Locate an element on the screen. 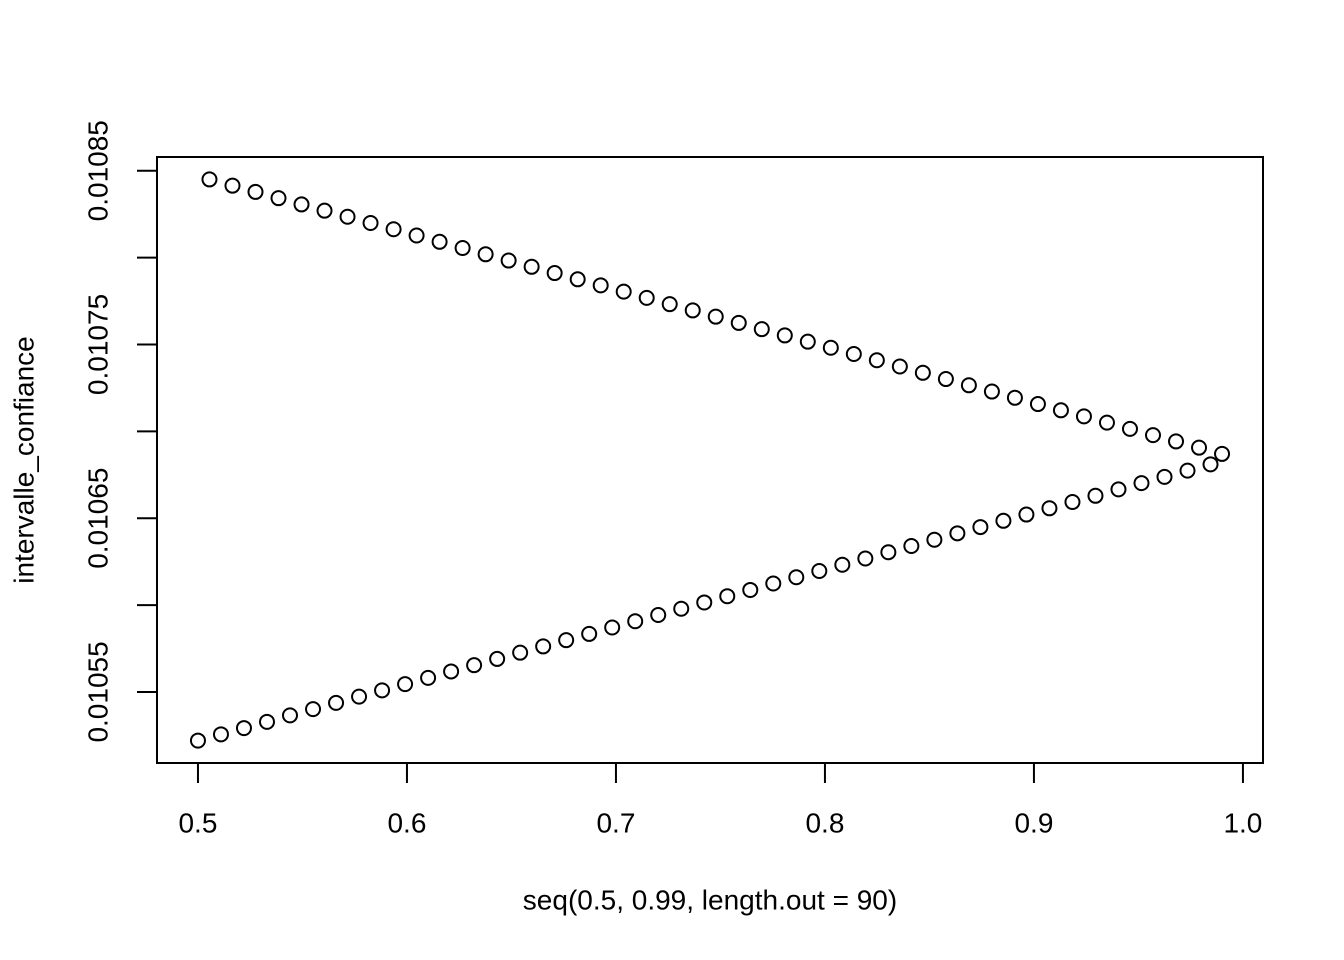 The width and height of the screenshot is (1344, 960). y-tick-label: 0.01055 is located at coordinates (97, 691).